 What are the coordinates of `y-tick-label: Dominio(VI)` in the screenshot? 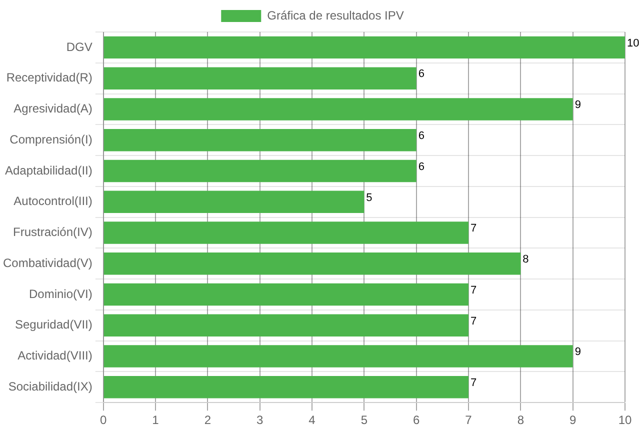 It's located at (60, 293).